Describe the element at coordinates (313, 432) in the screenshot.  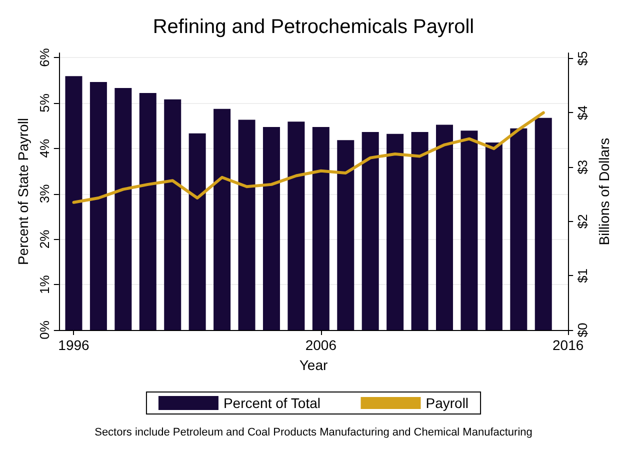
I see `text: Sectors include Petroleum and Coal Products Manufacturing and Chemical Manufacturing` at that location.